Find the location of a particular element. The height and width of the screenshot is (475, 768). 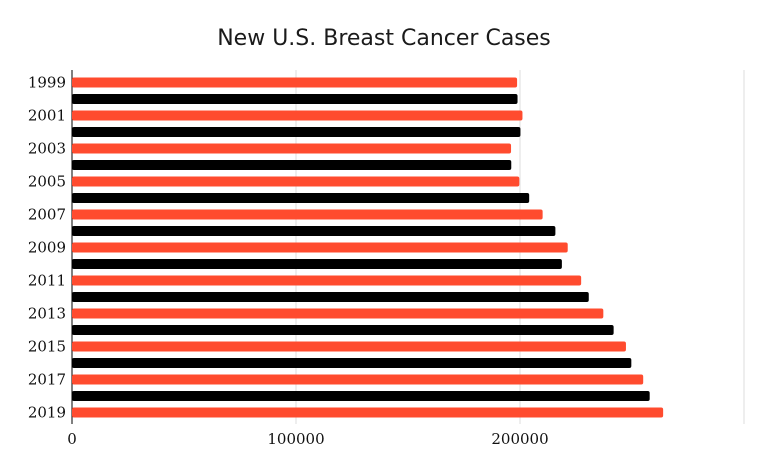

bar-2003 is located at coordinates (292, 148).